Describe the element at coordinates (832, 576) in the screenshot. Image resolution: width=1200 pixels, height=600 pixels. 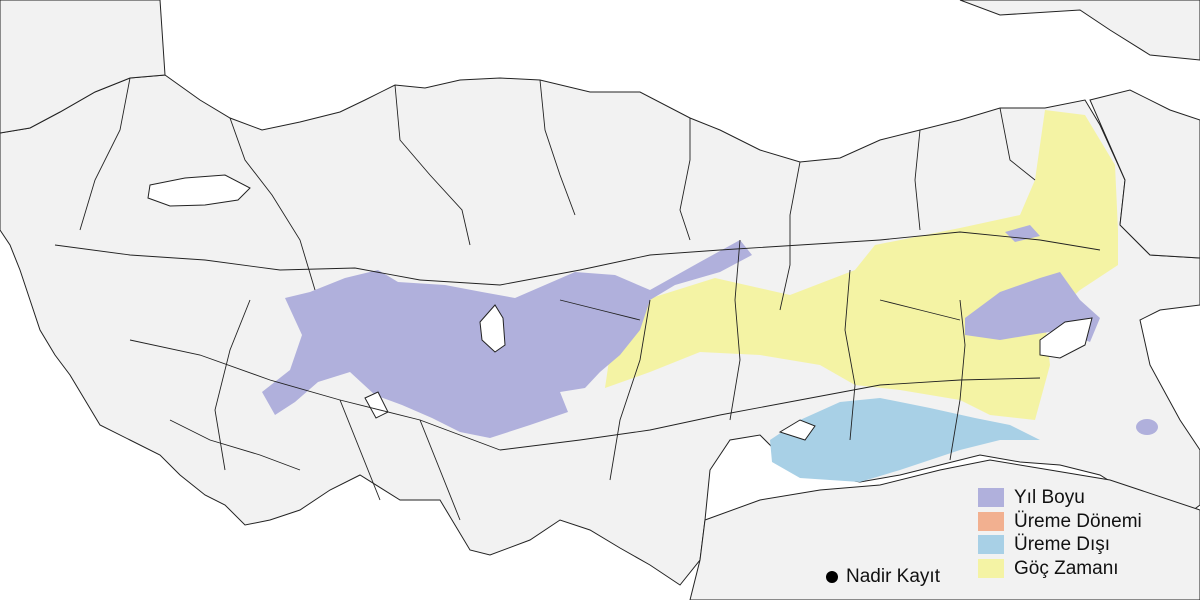
I see `black-dot-icon` at that location.